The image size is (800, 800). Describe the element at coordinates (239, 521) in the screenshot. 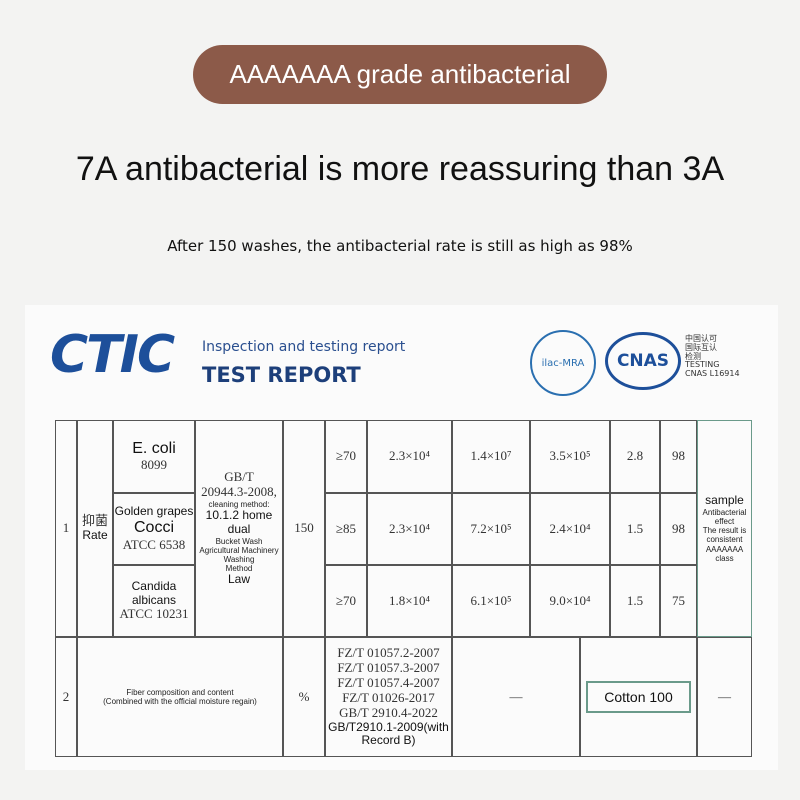

I see `cell-text: 10.1.2 home dual` at that location.